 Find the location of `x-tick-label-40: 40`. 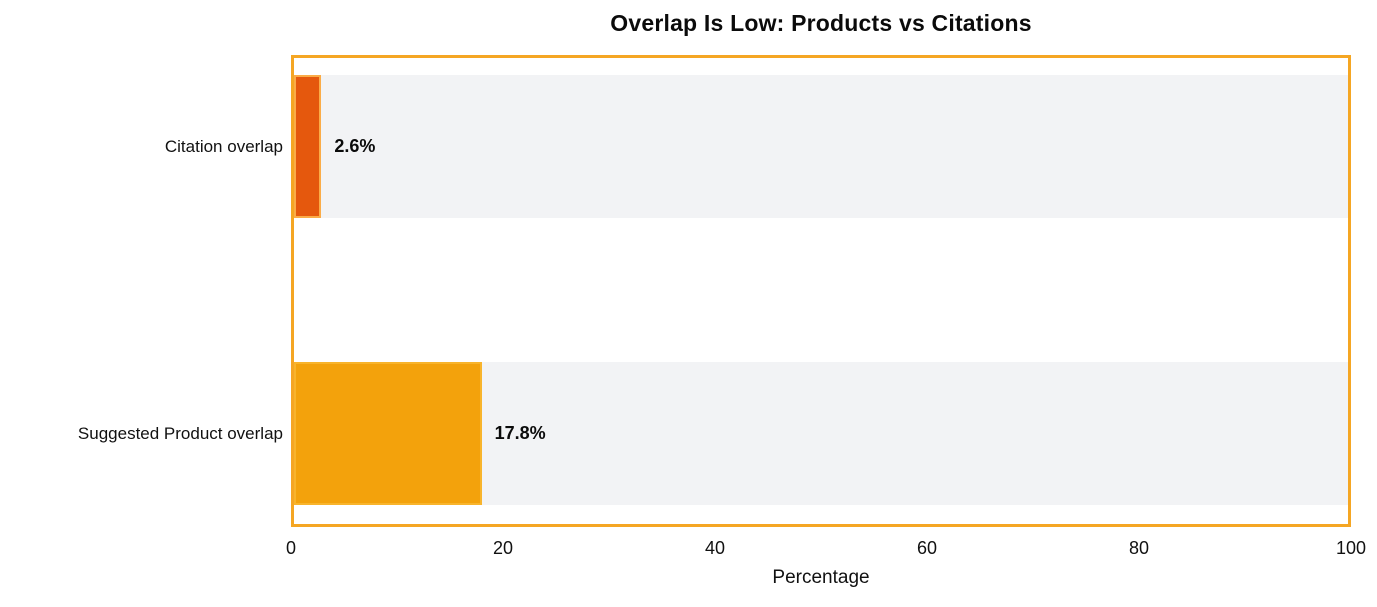

x-tick-label-40: 40 is located at coordinates (715, 548).